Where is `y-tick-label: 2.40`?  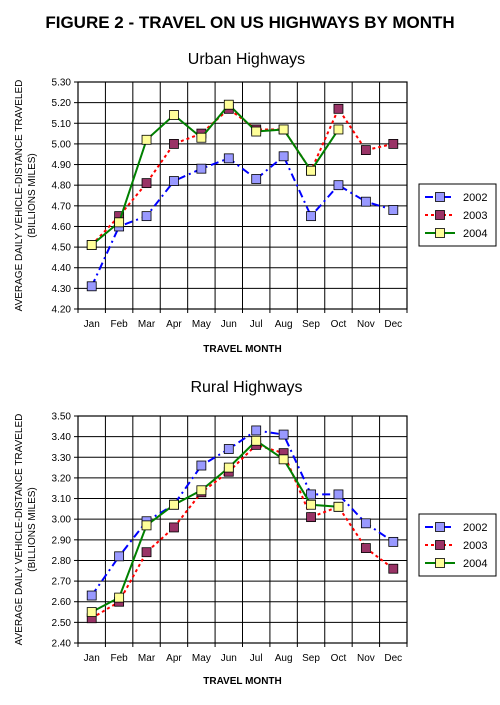 y-tick-label: 2.40 is located at coordinates (62, 644).